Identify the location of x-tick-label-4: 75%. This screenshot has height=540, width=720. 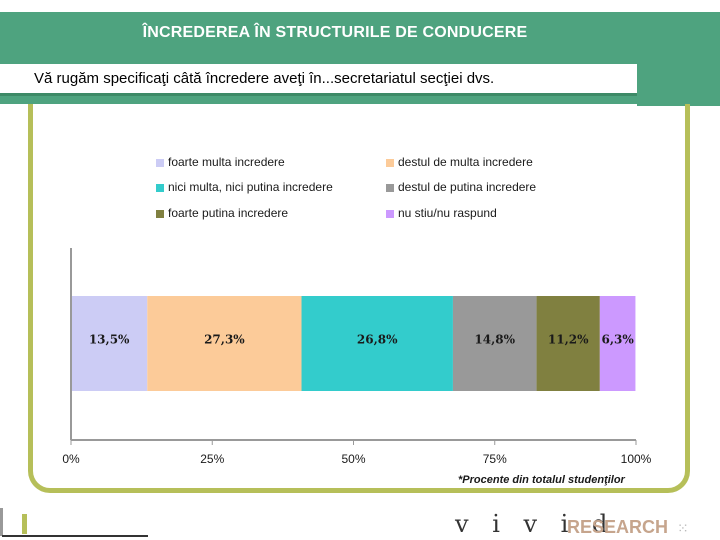
(495, 459).